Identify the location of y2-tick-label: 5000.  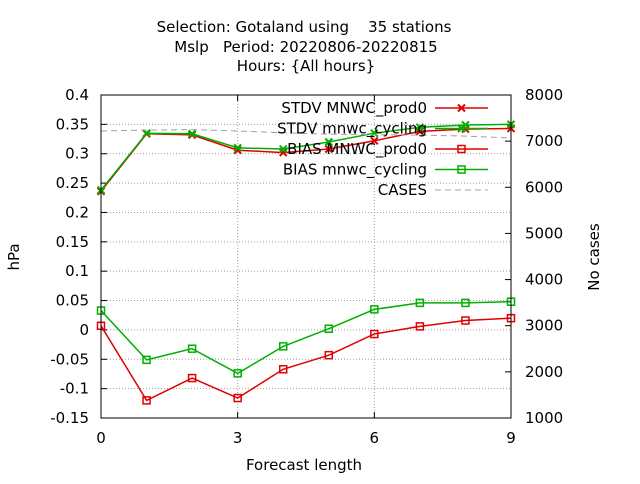
(544, 233).